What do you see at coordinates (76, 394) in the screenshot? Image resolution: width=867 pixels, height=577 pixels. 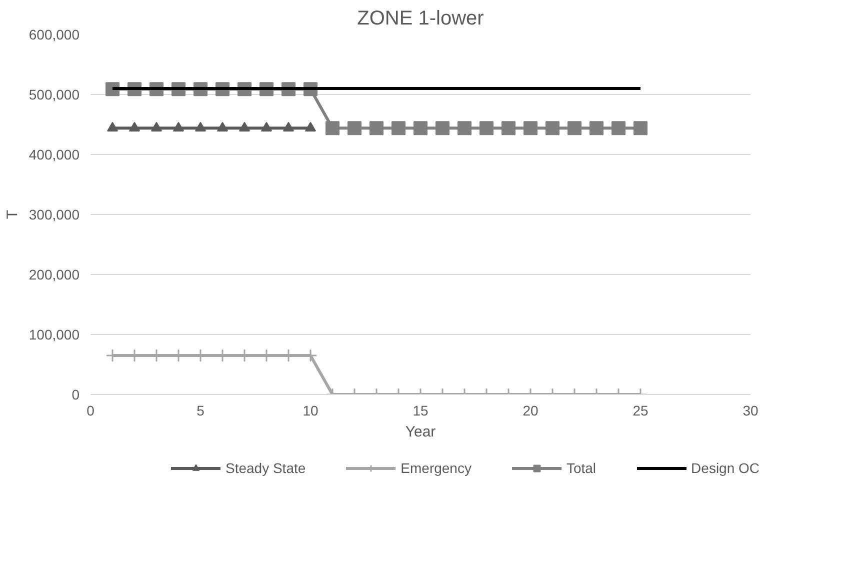 I see `y-tick-label: 0` at bounding box center [76, 394].